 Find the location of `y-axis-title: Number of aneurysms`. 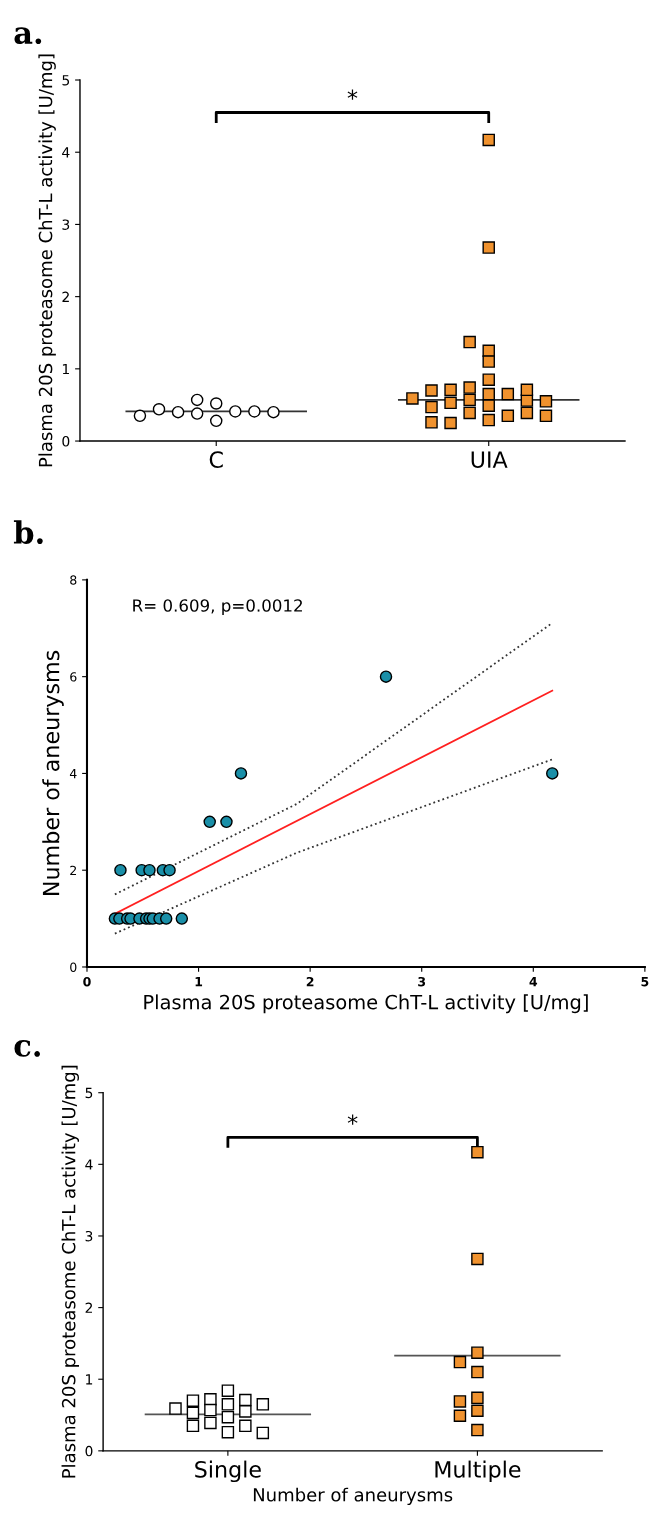

y-axis-title: Number of aneurysms is located at coordinates (53, 772).